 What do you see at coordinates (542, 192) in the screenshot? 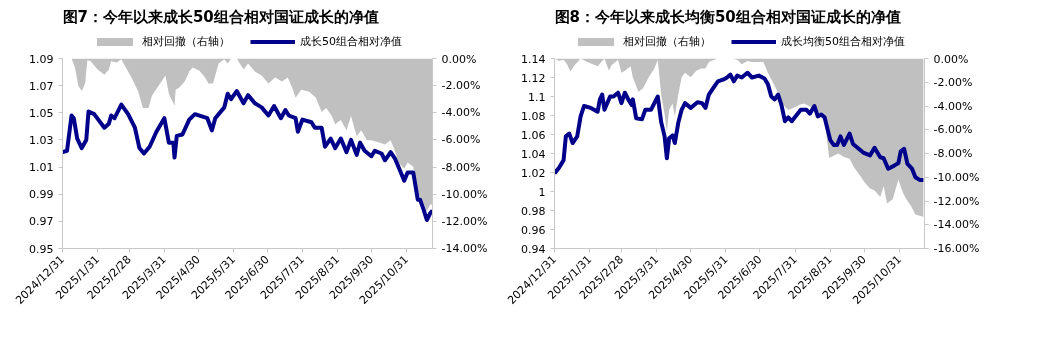
I see `y-tick-label: 1` at bounding box center [542, 192].